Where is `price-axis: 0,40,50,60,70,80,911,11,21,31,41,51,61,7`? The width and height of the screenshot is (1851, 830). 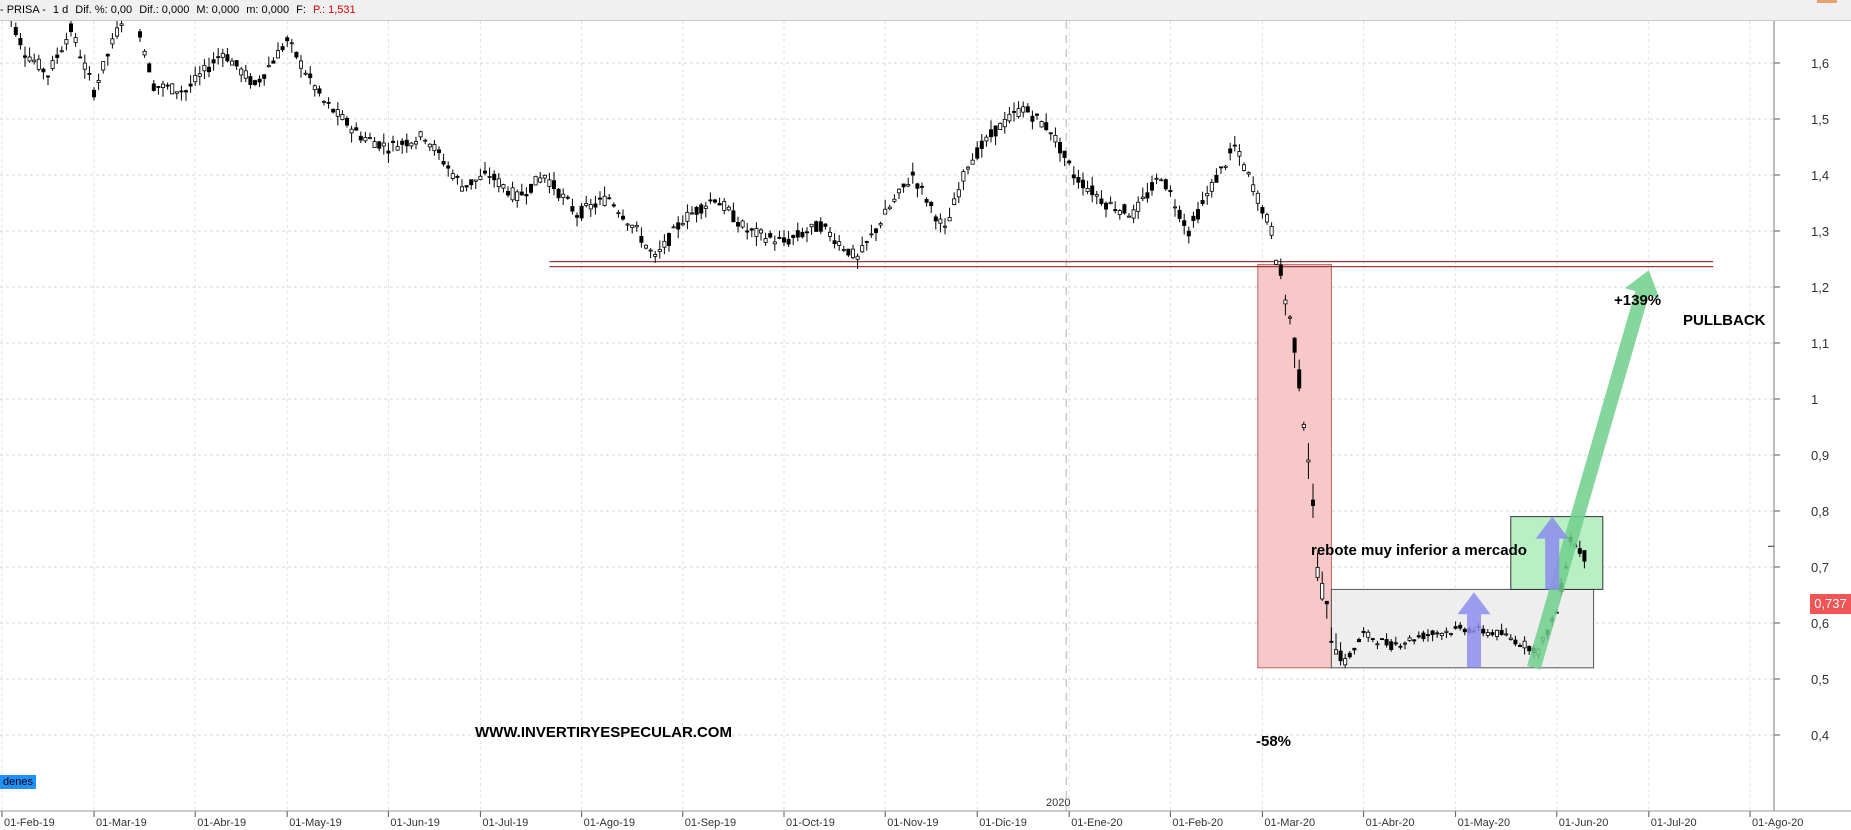
price-axis: 0,40,50,60,70,80,911,11,21,31,41,51,61,7 is located at coordinates (1798, 405).